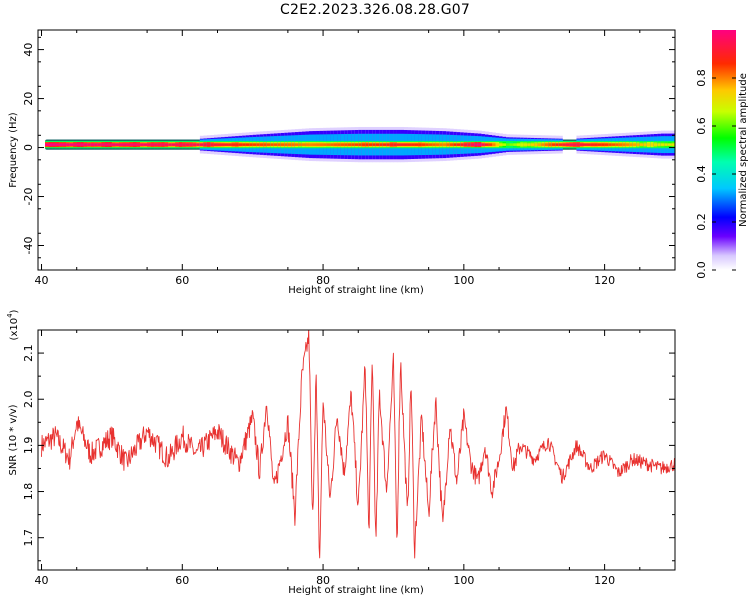 The image size is (750, 600). I want to click on spectrogram-y-axis-label: Frequency (Hz), so click(13, 150).